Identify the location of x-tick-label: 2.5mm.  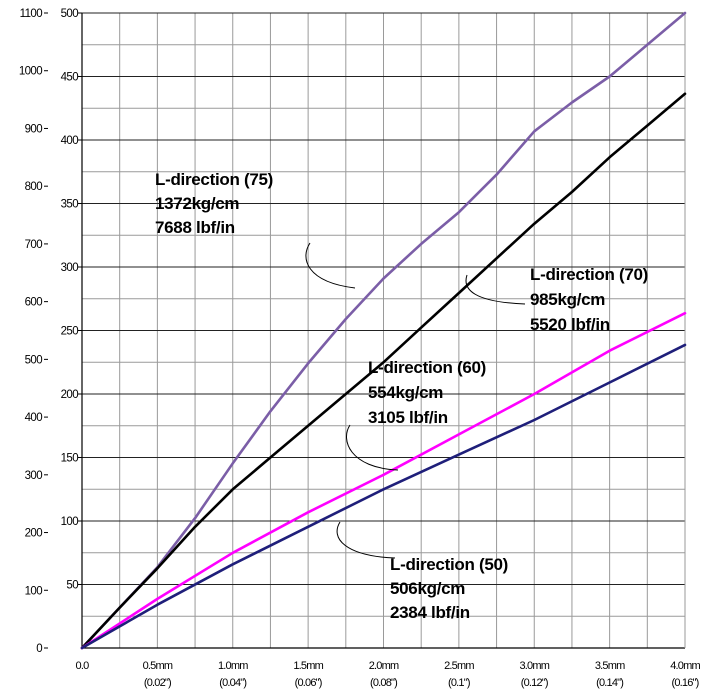
(459, 666).